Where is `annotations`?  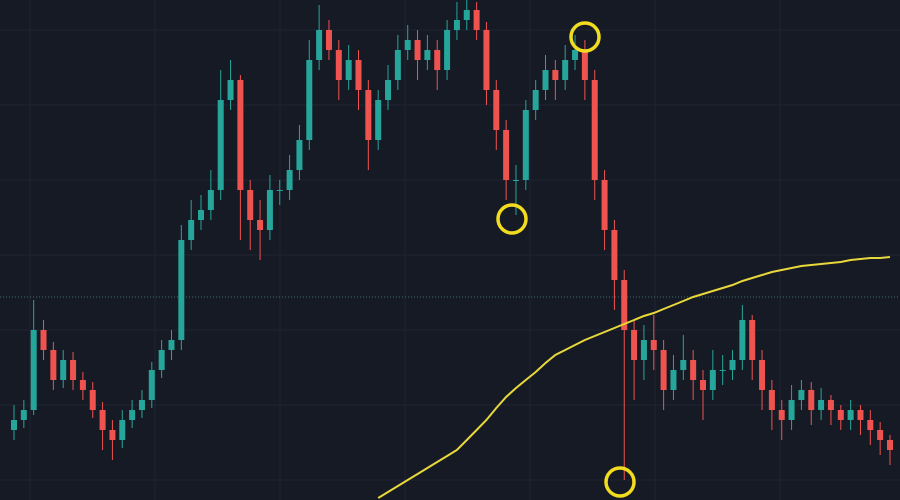 annotations is located at coordinates (566, 259).